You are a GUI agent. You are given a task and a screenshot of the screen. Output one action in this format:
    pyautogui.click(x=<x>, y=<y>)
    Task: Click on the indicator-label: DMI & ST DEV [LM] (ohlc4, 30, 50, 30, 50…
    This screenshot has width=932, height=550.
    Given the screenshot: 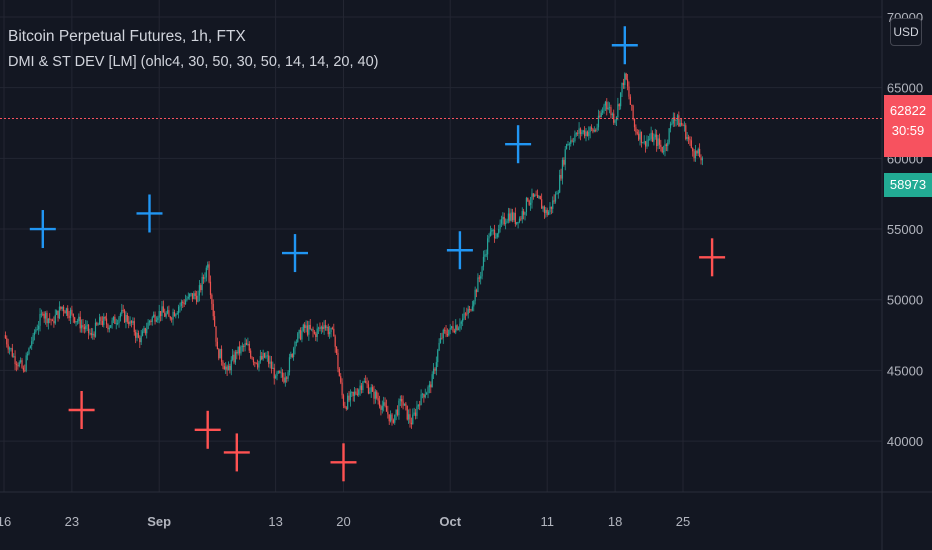 What is the action you would take?
    pyautogui.click(x=193, y=62)
    